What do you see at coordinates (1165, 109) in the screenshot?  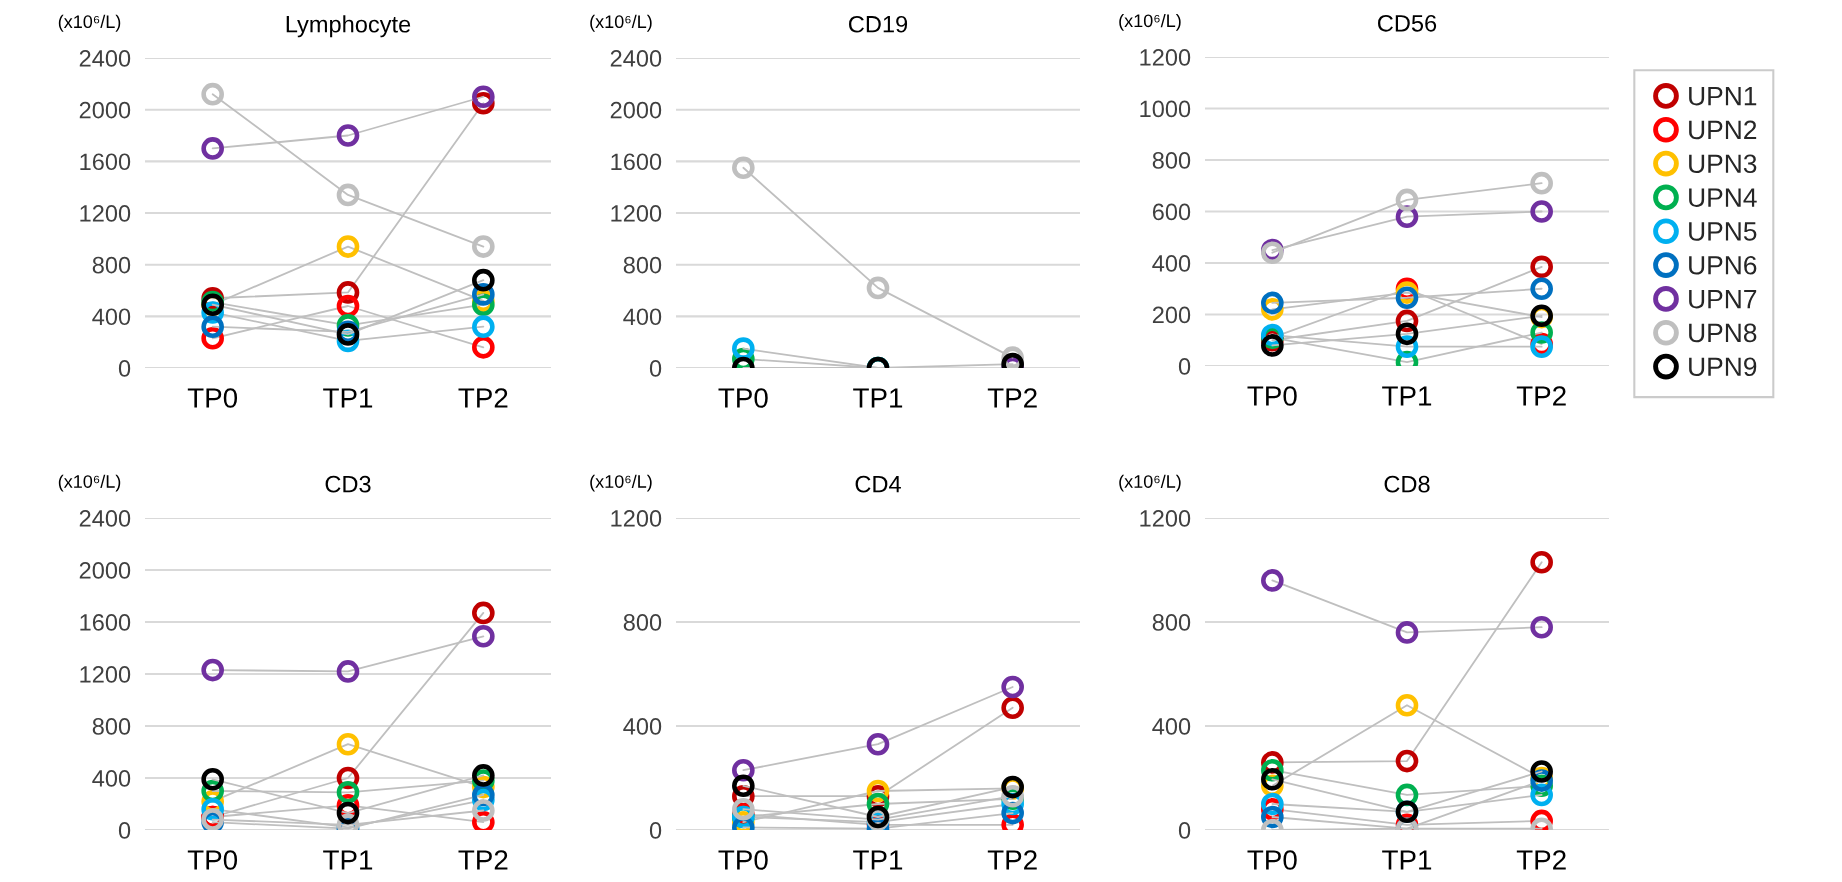 I see `y-tick-label: 1000` at bounding box center [1165, 109].